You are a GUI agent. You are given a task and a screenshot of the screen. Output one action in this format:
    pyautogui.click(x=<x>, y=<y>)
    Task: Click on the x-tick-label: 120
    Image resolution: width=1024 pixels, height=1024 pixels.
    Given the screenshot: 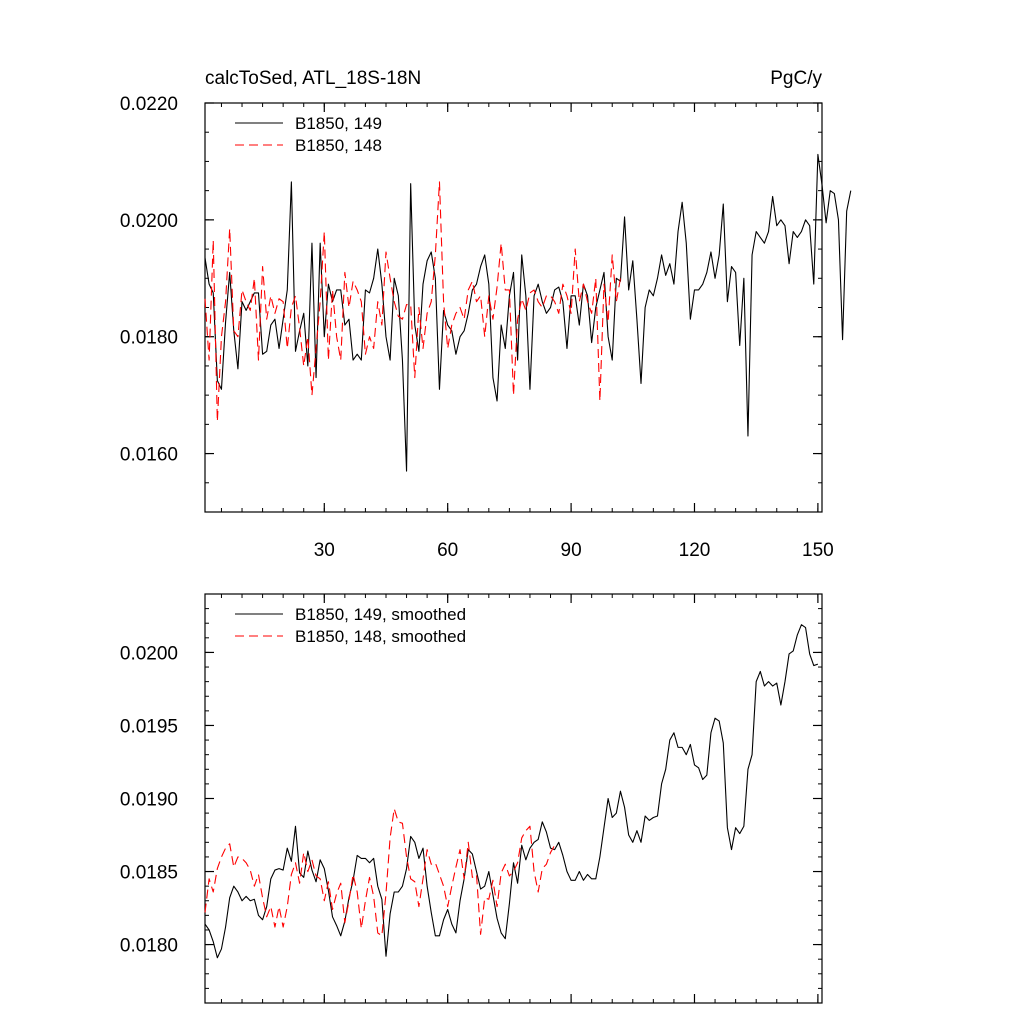 What is the action you would take?
    pyautogui.click(x=695, y=550)
    